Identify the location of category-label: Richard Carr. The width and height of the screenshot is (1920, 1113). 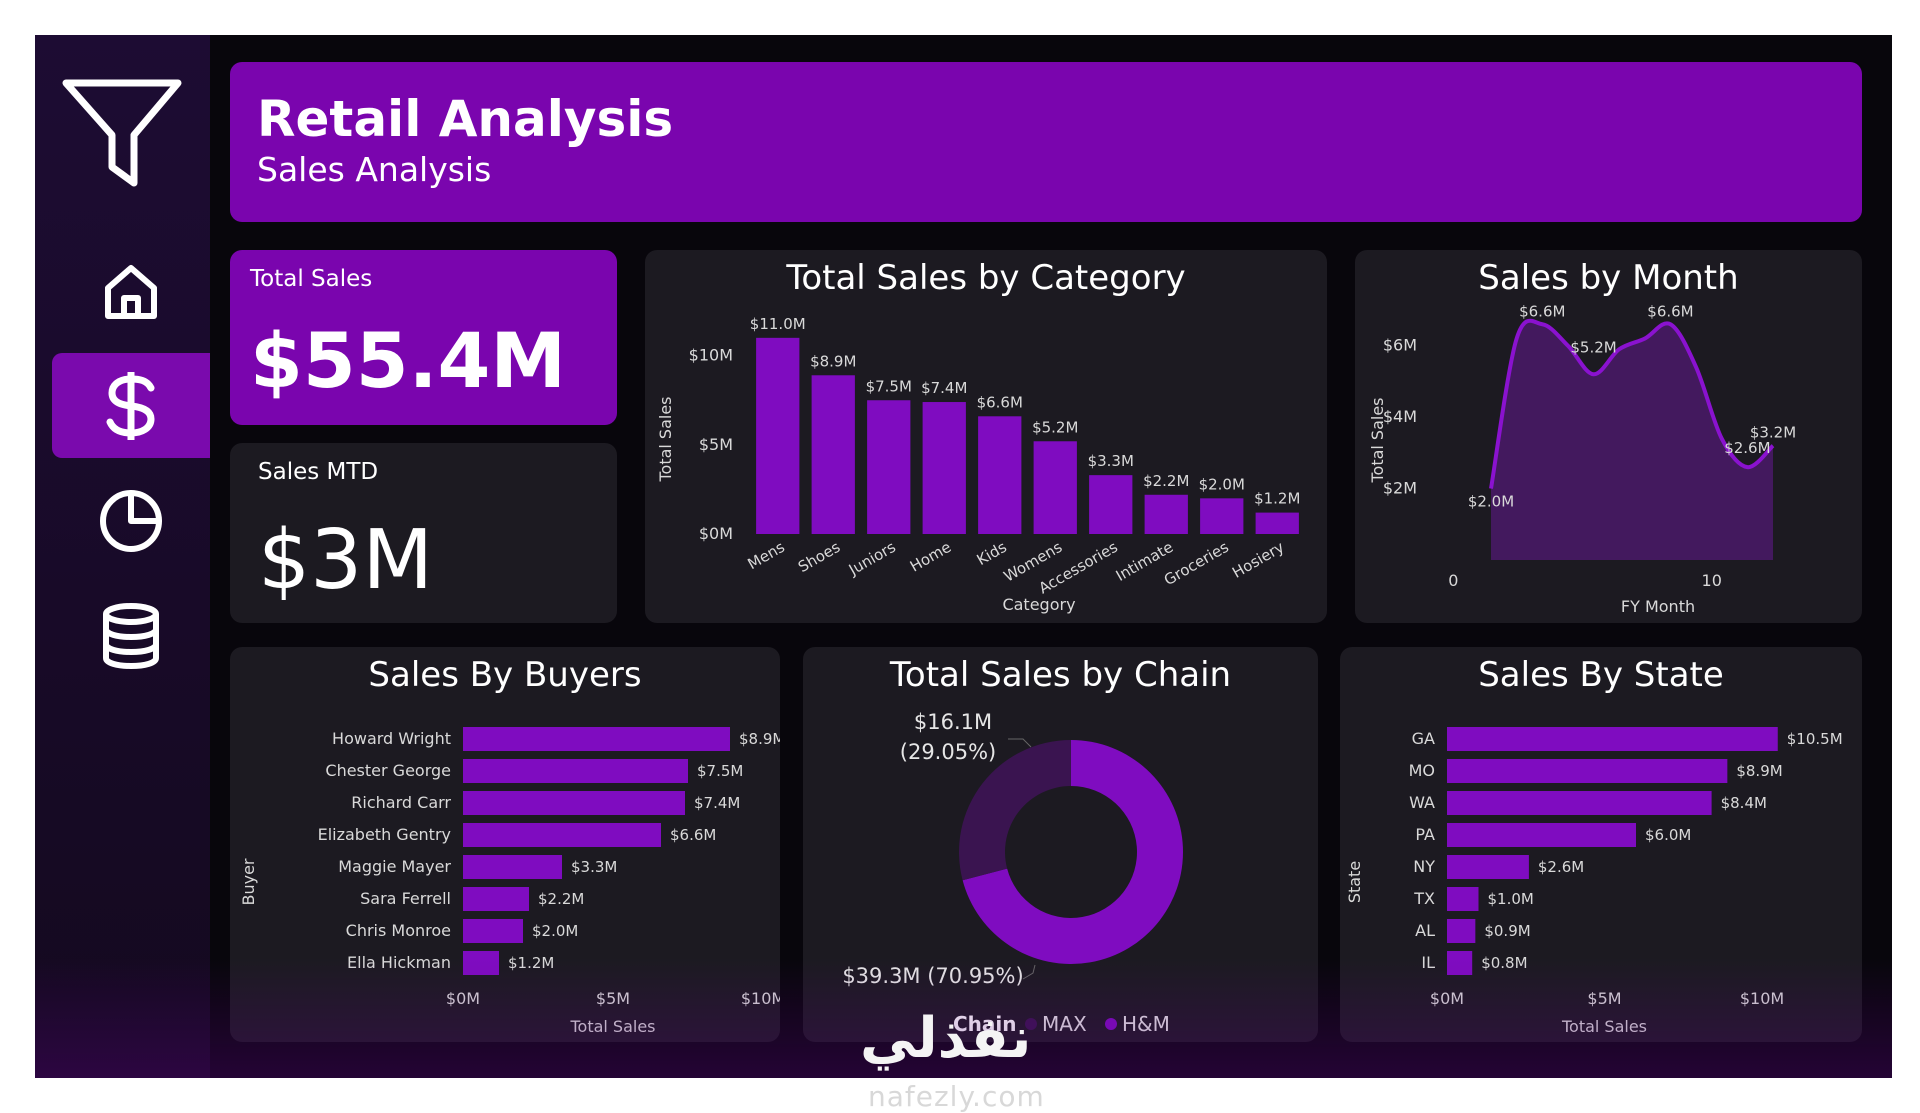
(401, 802).